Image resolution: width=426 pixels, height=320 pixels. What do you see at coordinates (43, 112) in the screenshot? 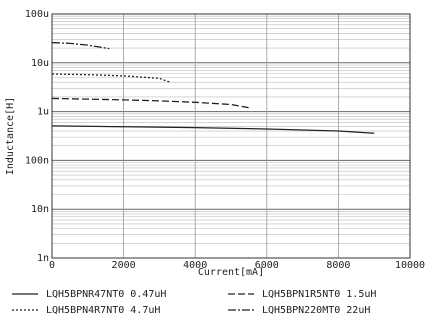
I see `y-tick-label: 1u` at bounding box center [43, 112].